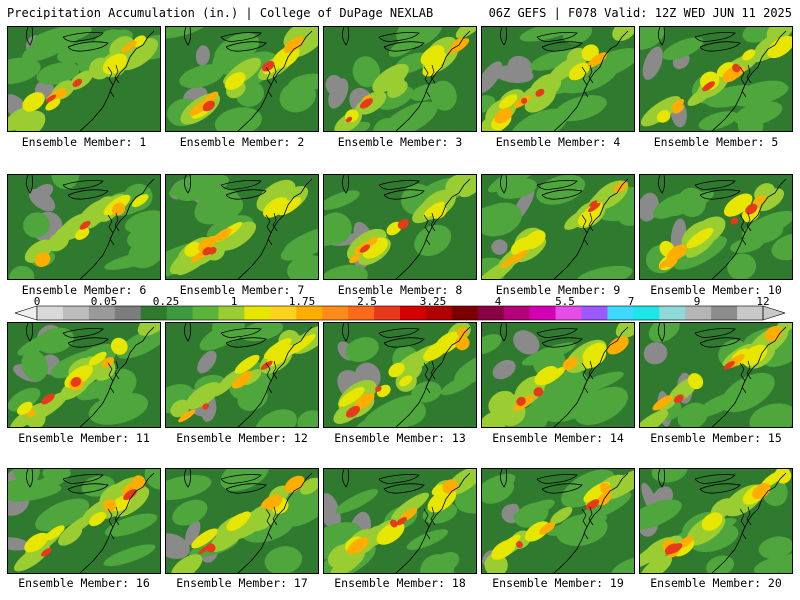 The width and height of the screenshot is (800, 600). Describe the element at coordinates (631, 301) in the screenshot. I see `colorbar-tick-label: 7` at that location.